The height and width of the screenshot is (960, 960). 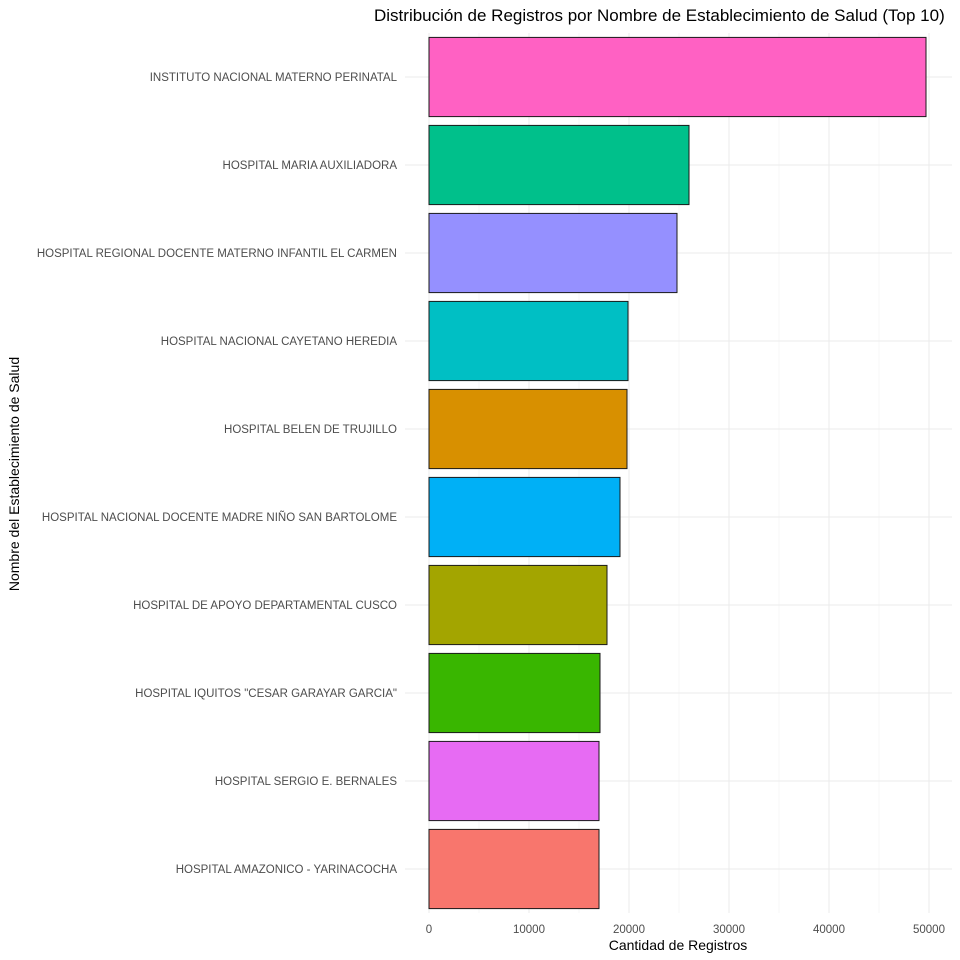 What do you see at coordinates (310, 166) in the screenshot?
I see `category-label: HOSPITAL MARIA AUXILIADORA` at bounding box center [310, 166].